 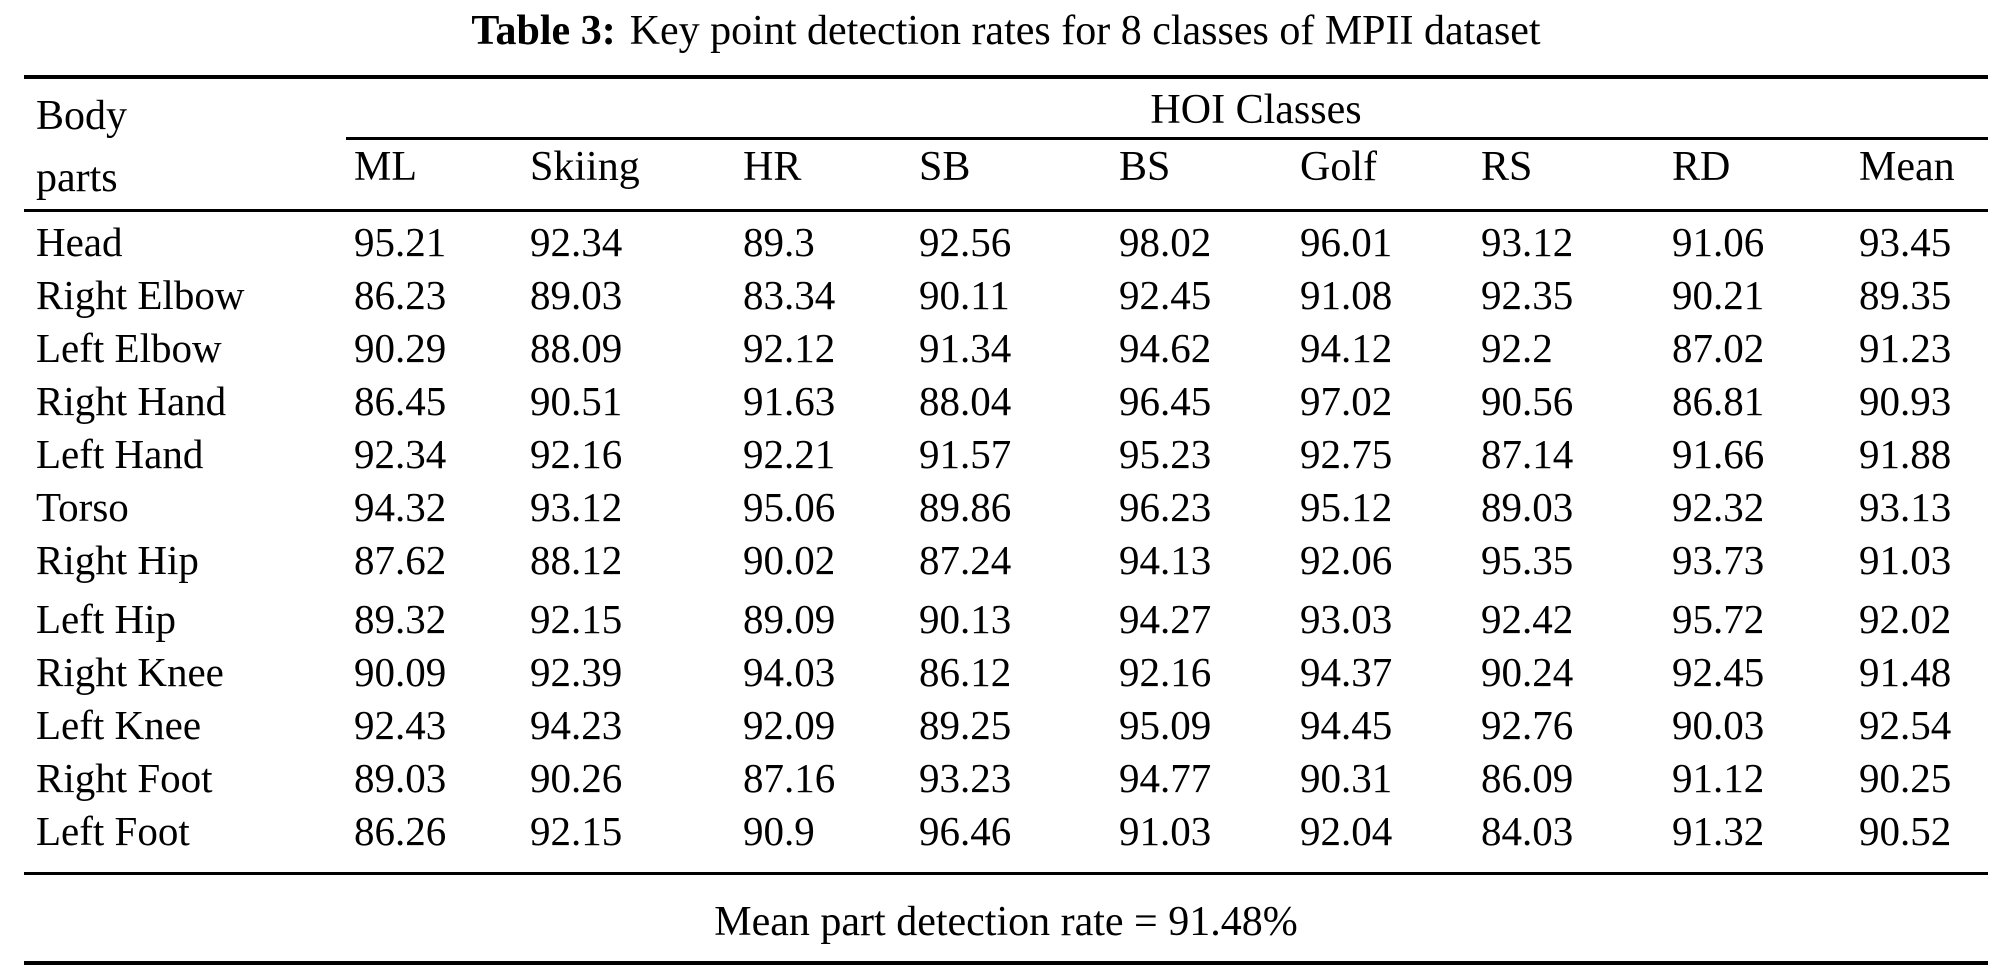 I want to click on body-part-label: Right Knee, so click(x=130, y=672).